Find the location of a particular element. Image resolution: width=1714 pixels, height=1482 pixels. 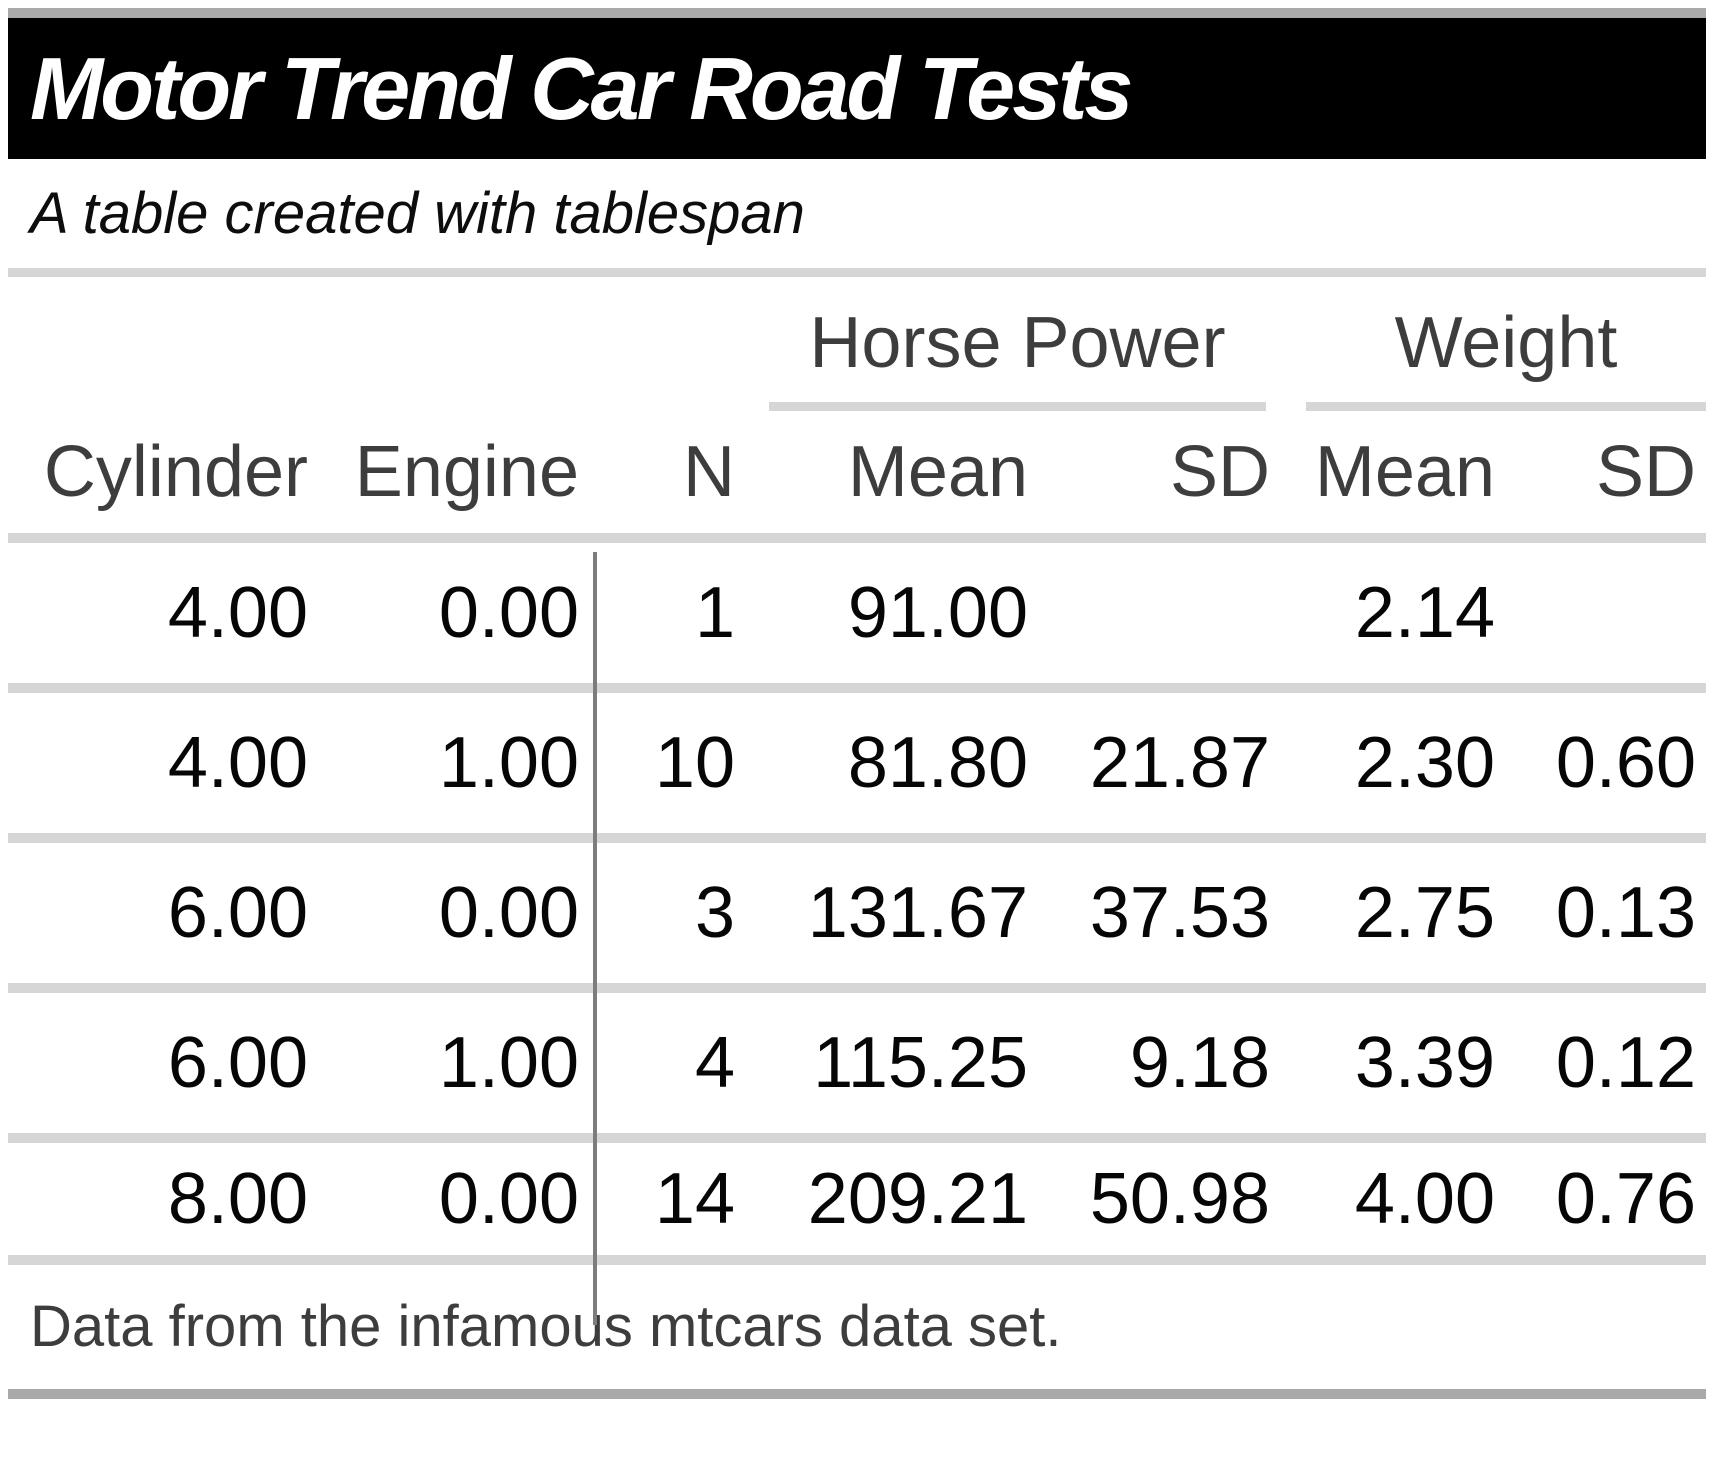

column-header-engine: Engine is located at coordinates (461, 476).